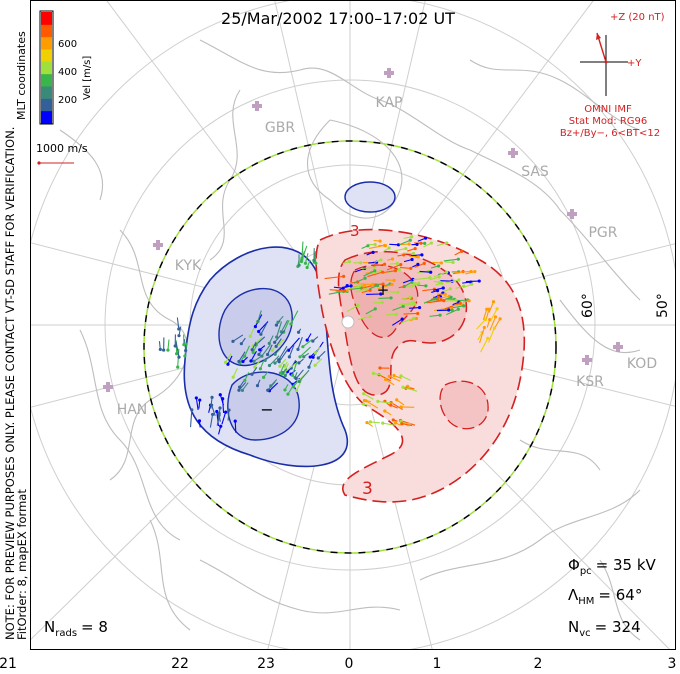 The width and height of the screenshot is (680, 674). What do you see at coordinates (67, 100) in the screenshot?
I see `colorbar-tick-200: 200` at bounding box center [67, 100].